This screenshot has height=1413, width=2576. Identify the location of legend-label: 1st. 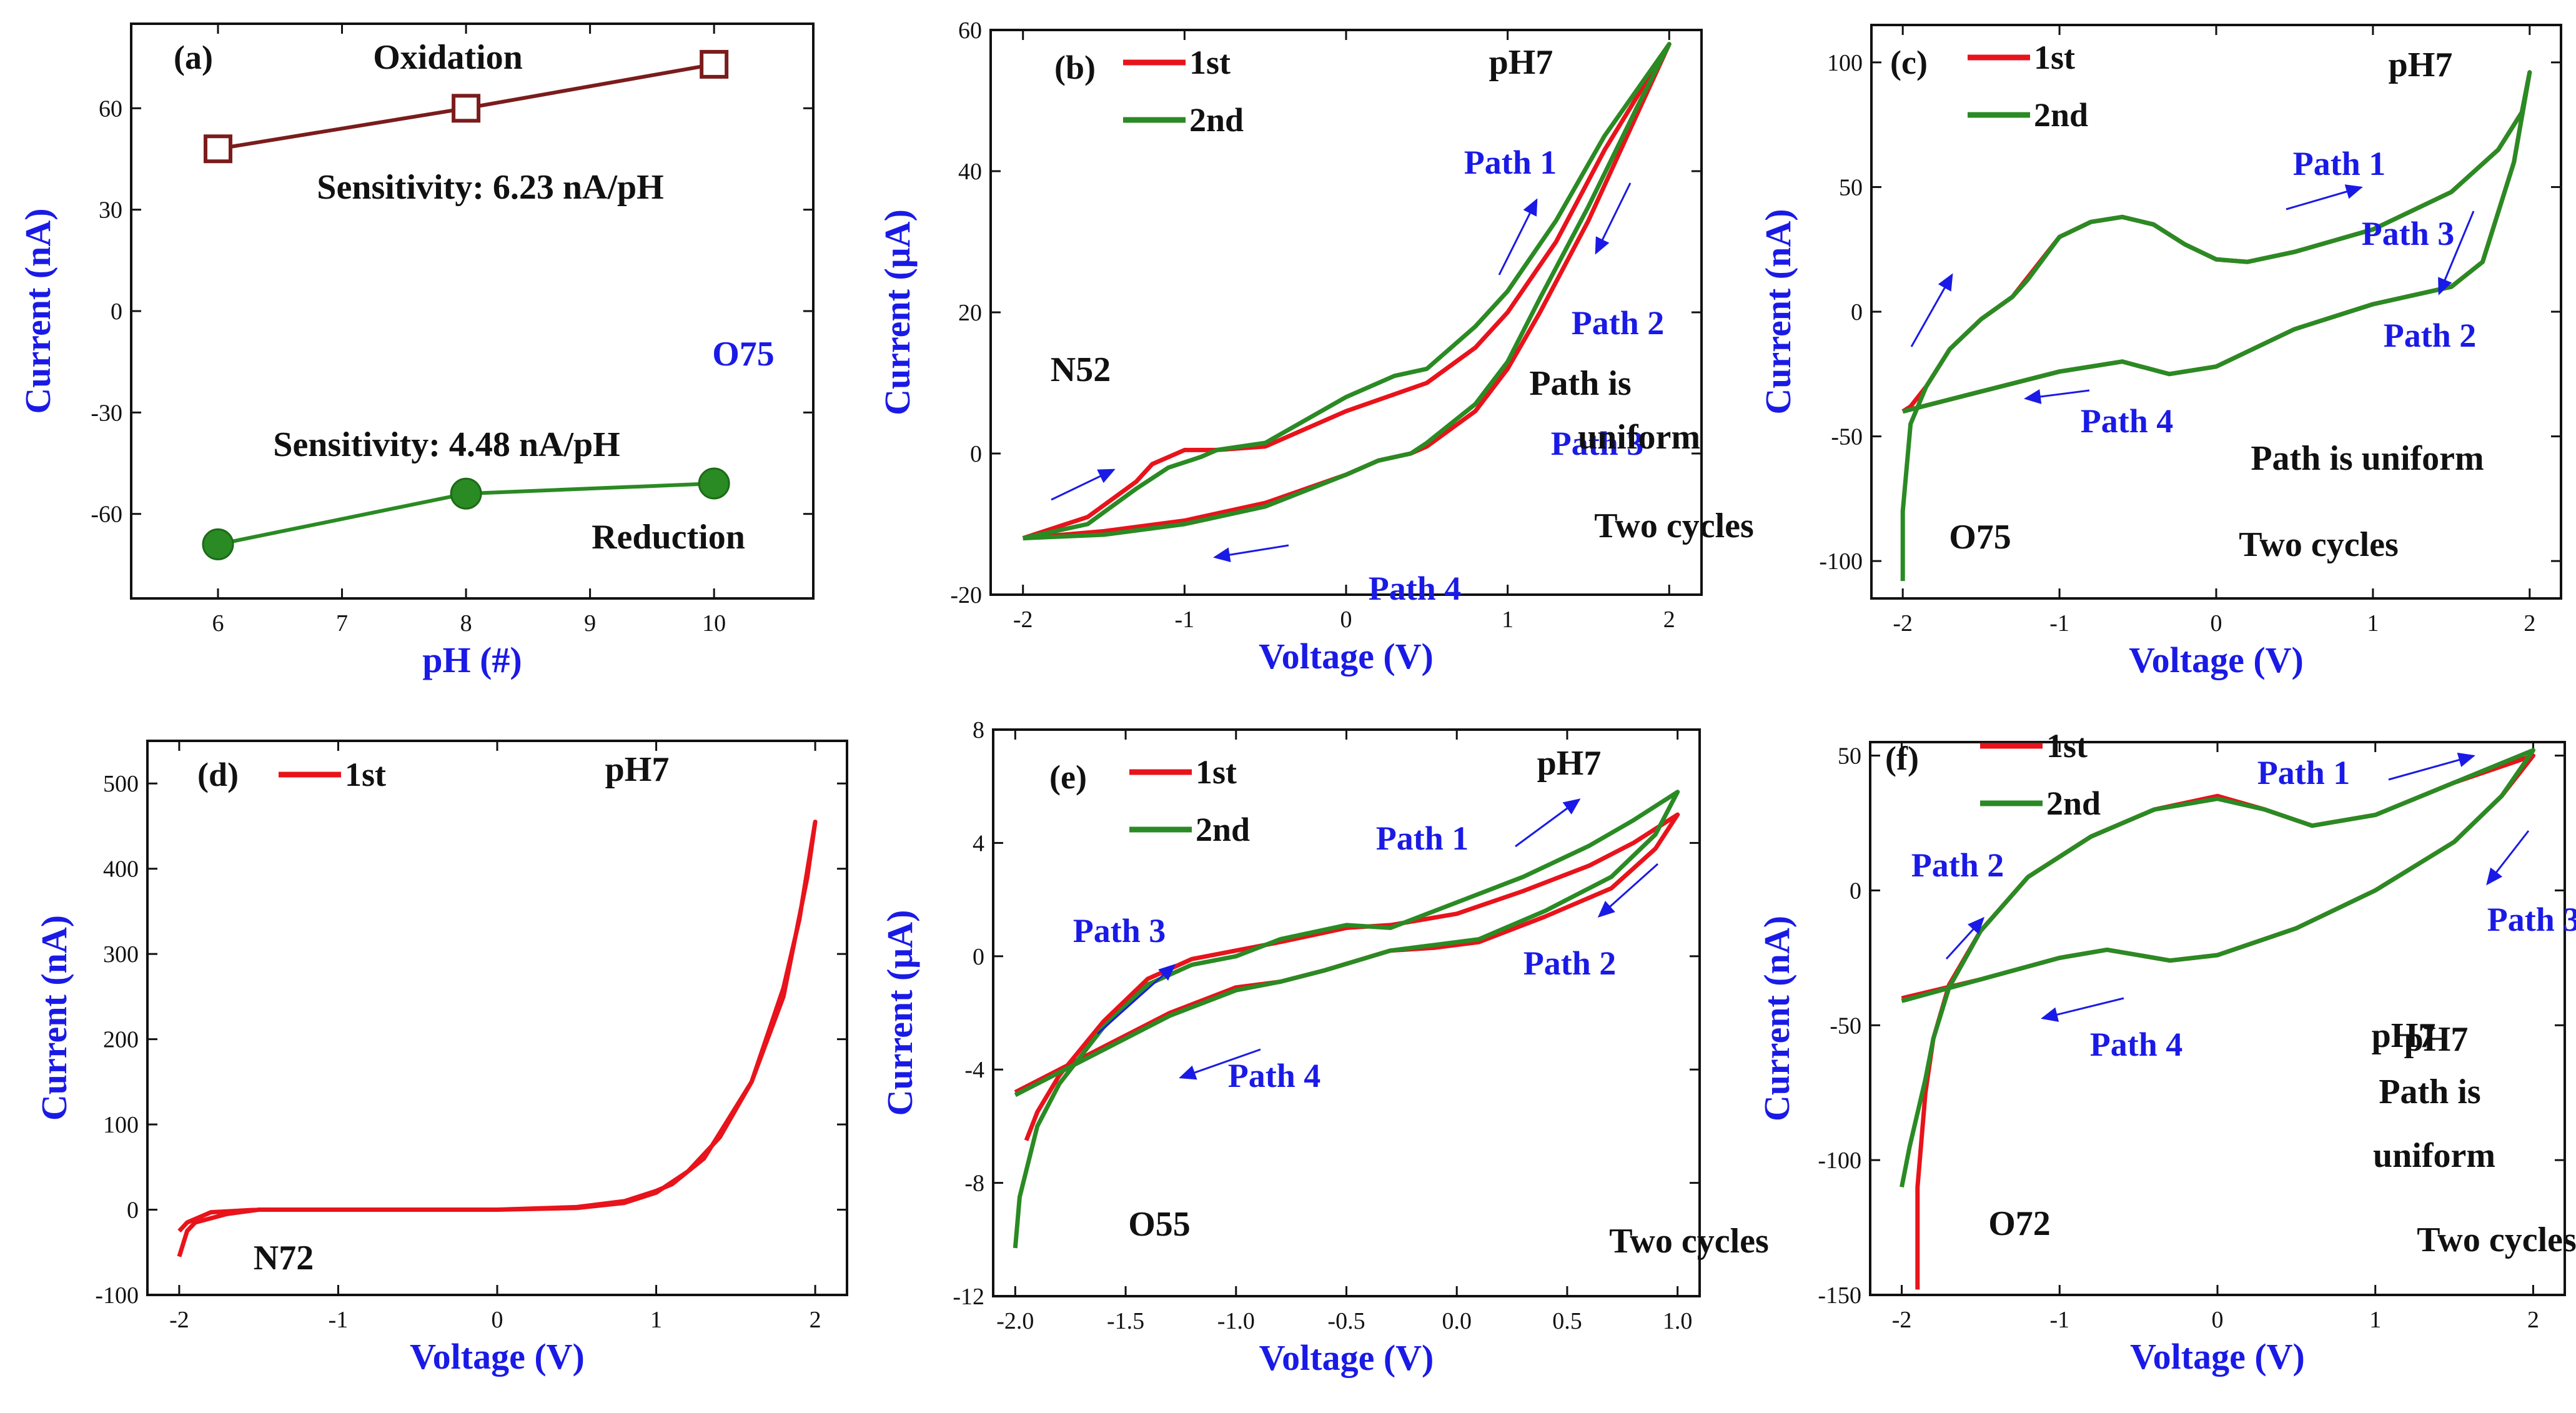
(1216, 772).